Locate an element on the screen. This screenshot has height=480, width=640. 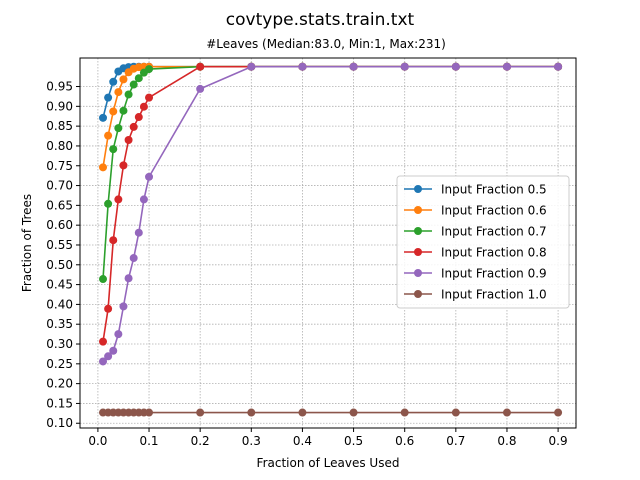
y-tick-label: 0.70 is located at coordinates (59, 186).